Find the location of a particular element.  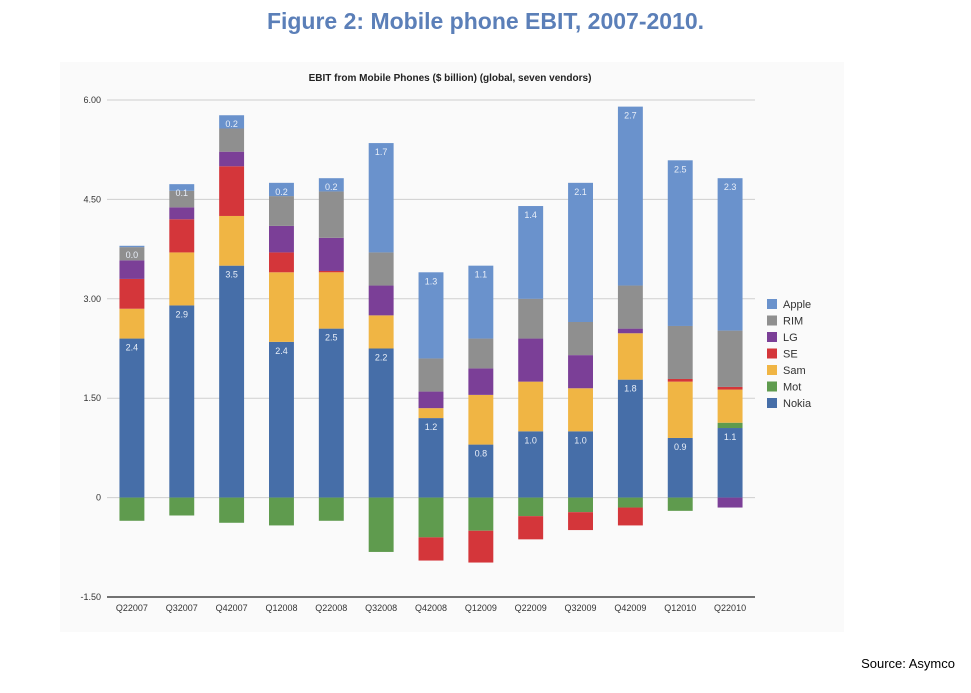

data-label-nokia: 1.8 is located at coordinates (630, 389).